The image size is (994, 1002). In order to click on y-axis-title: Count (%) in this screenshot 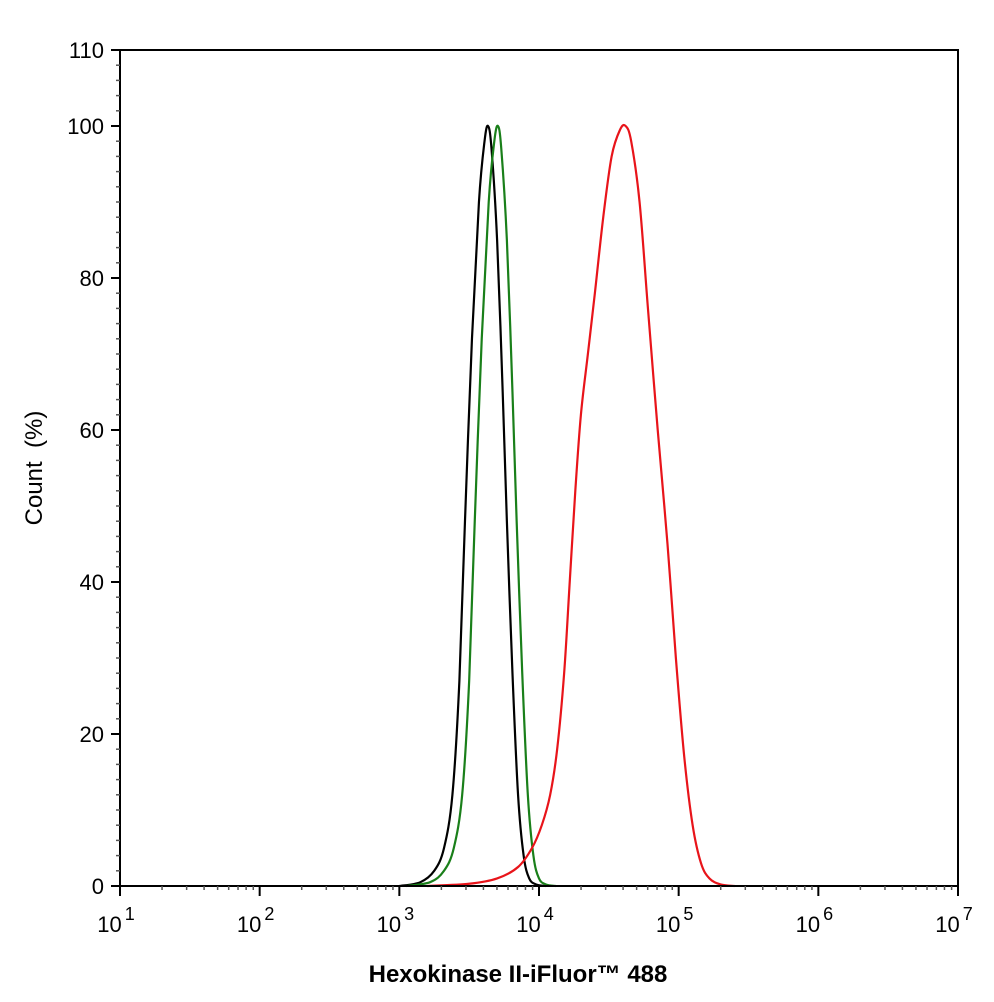, I will do `click(34, 468)`.